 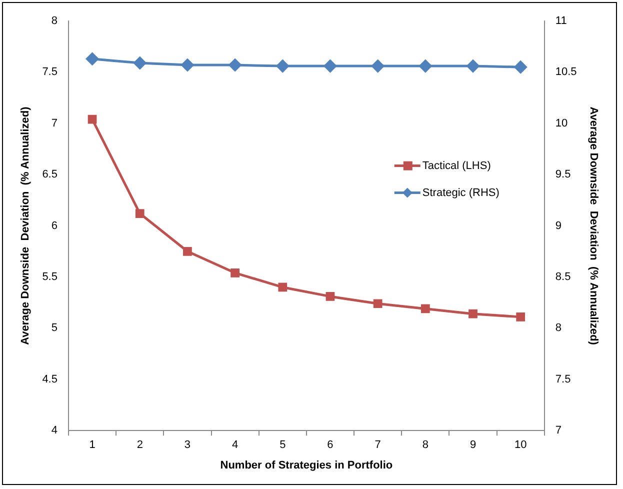 What do you see at coordinates (563, 379) in the screenshot?
I see `y2-tick-label: 7.5` at bounding box center [563, 379].